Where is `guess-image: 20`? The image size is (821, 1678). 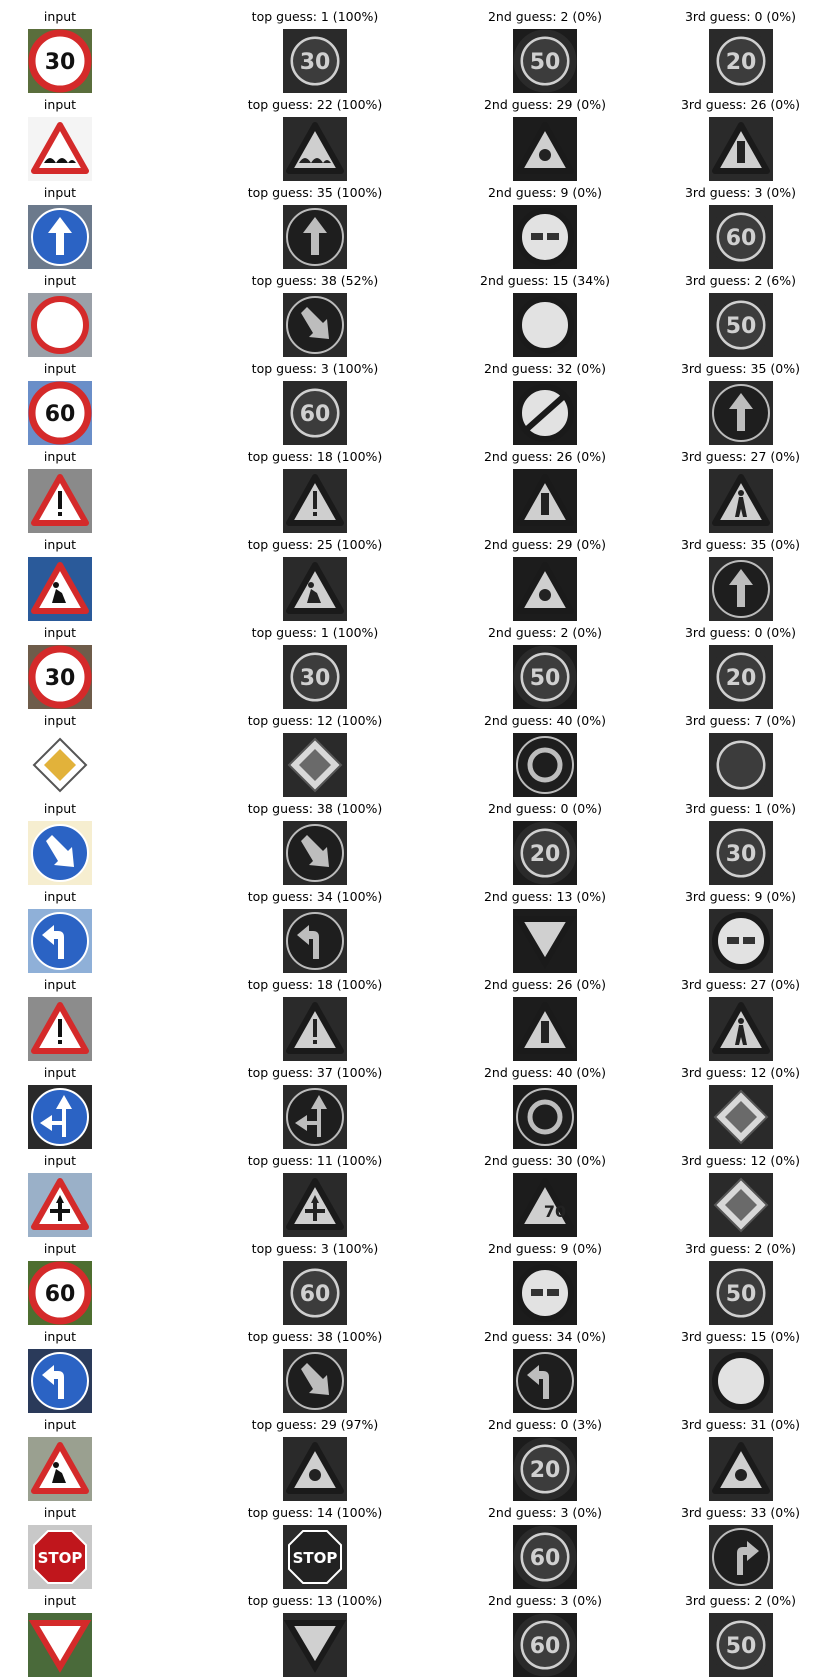
guess-image: 20 is located at coordinates (741, 677).